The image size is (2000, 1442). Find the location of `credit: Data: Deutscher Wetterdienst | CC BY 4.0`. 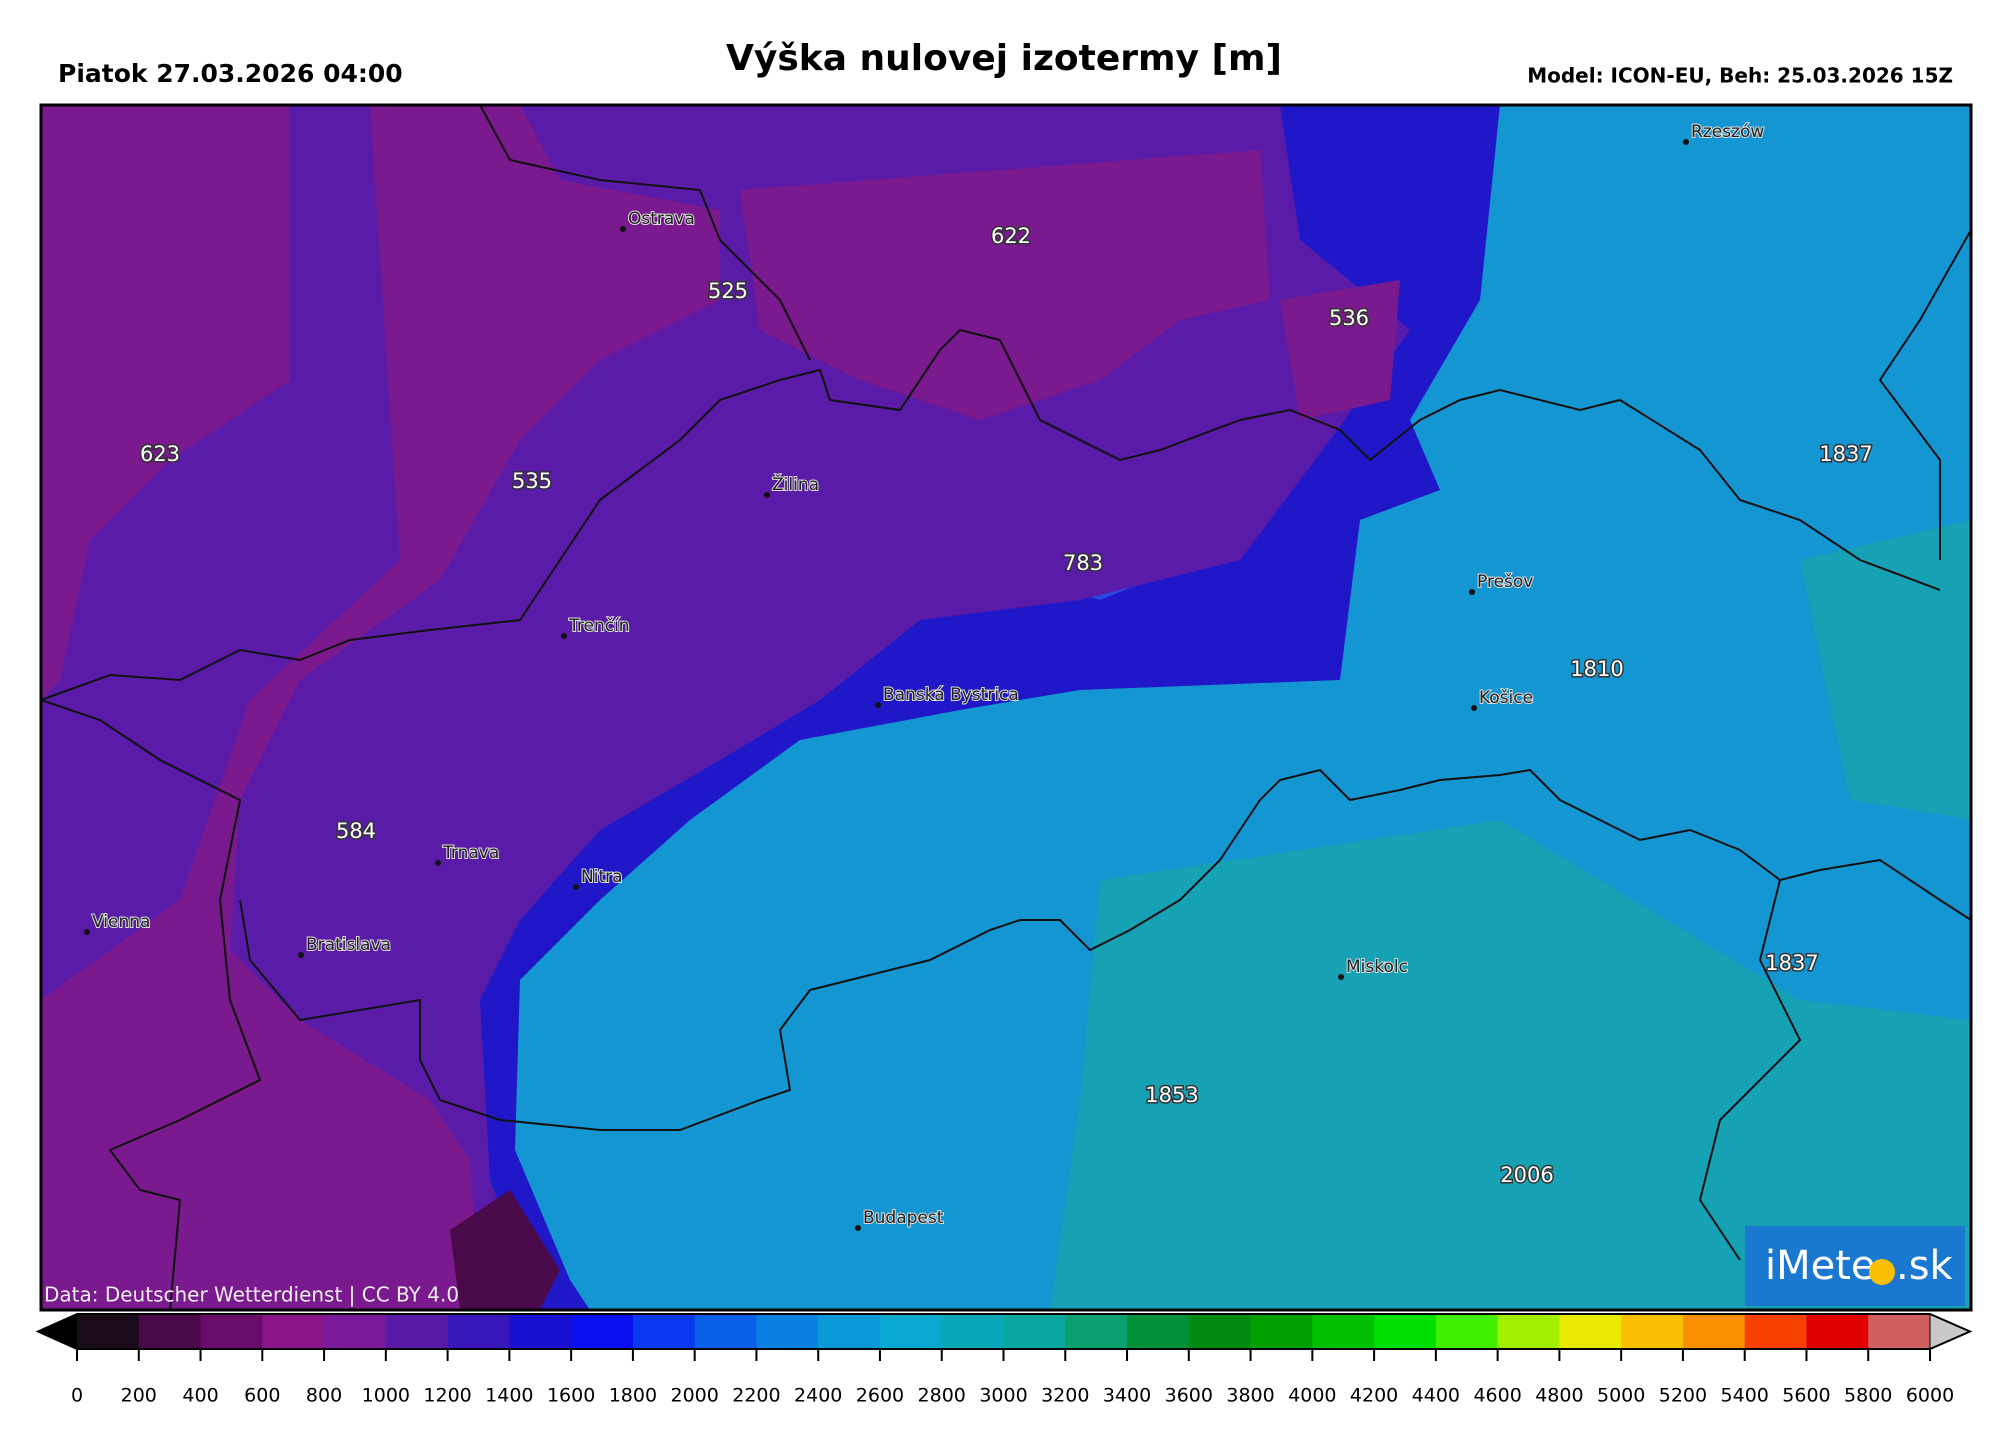

credit: Data: Deutscher Wetterdienst | CC BY 4.0 is located at coordinates (251, 1295).